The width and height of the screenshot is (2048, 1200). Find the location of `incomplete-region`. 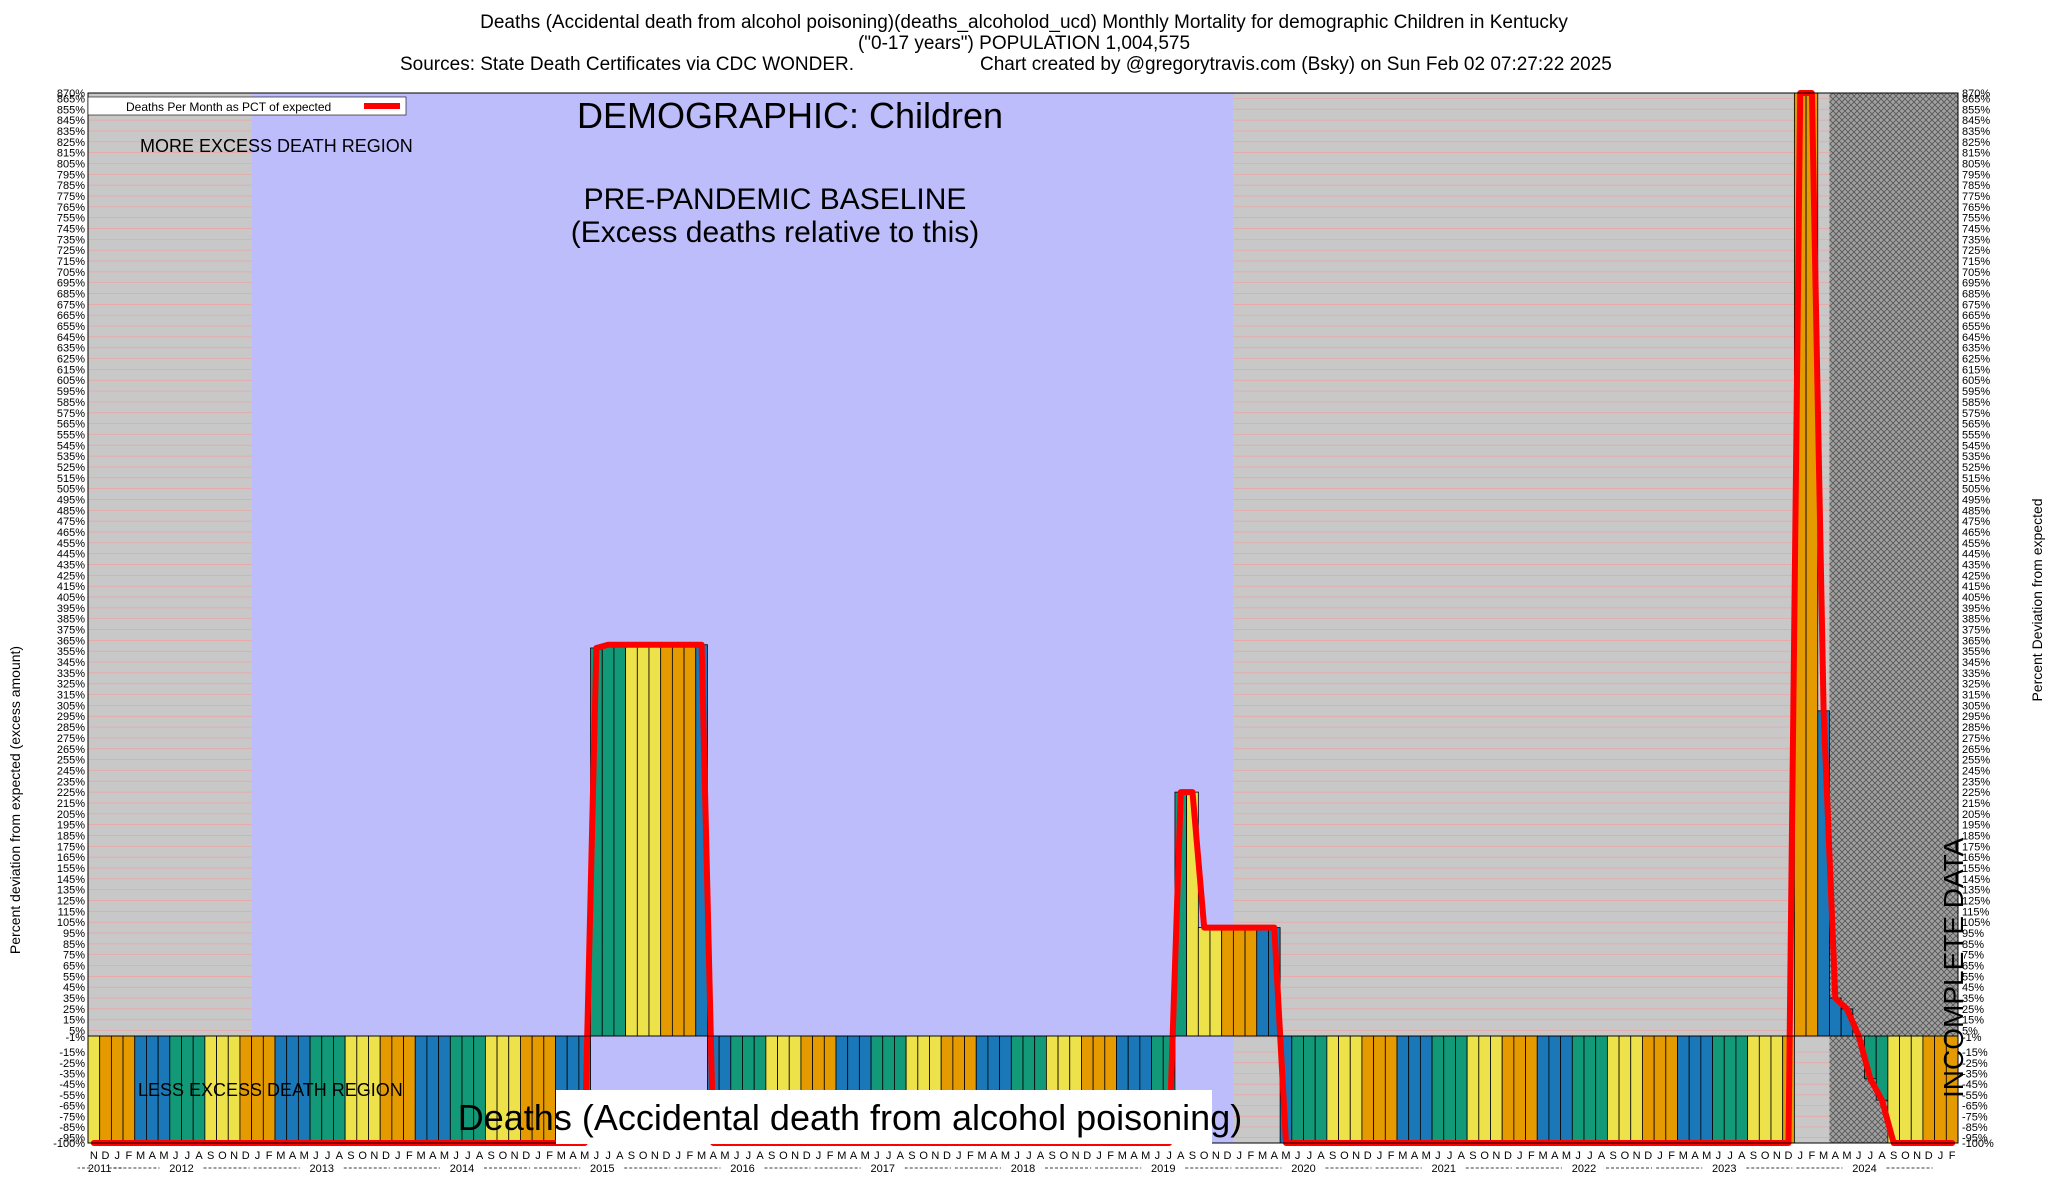

incomplete-region is located at coordinates (1893, 618).